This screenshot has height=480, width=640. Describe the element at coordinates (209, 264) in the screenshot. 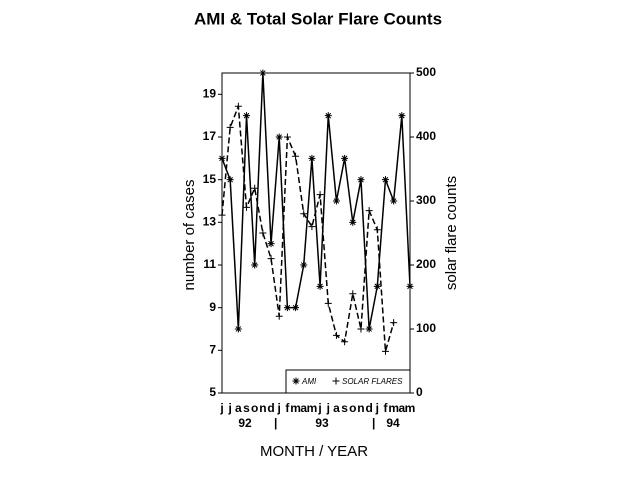

I see `y-tick-label: 11` at that location.